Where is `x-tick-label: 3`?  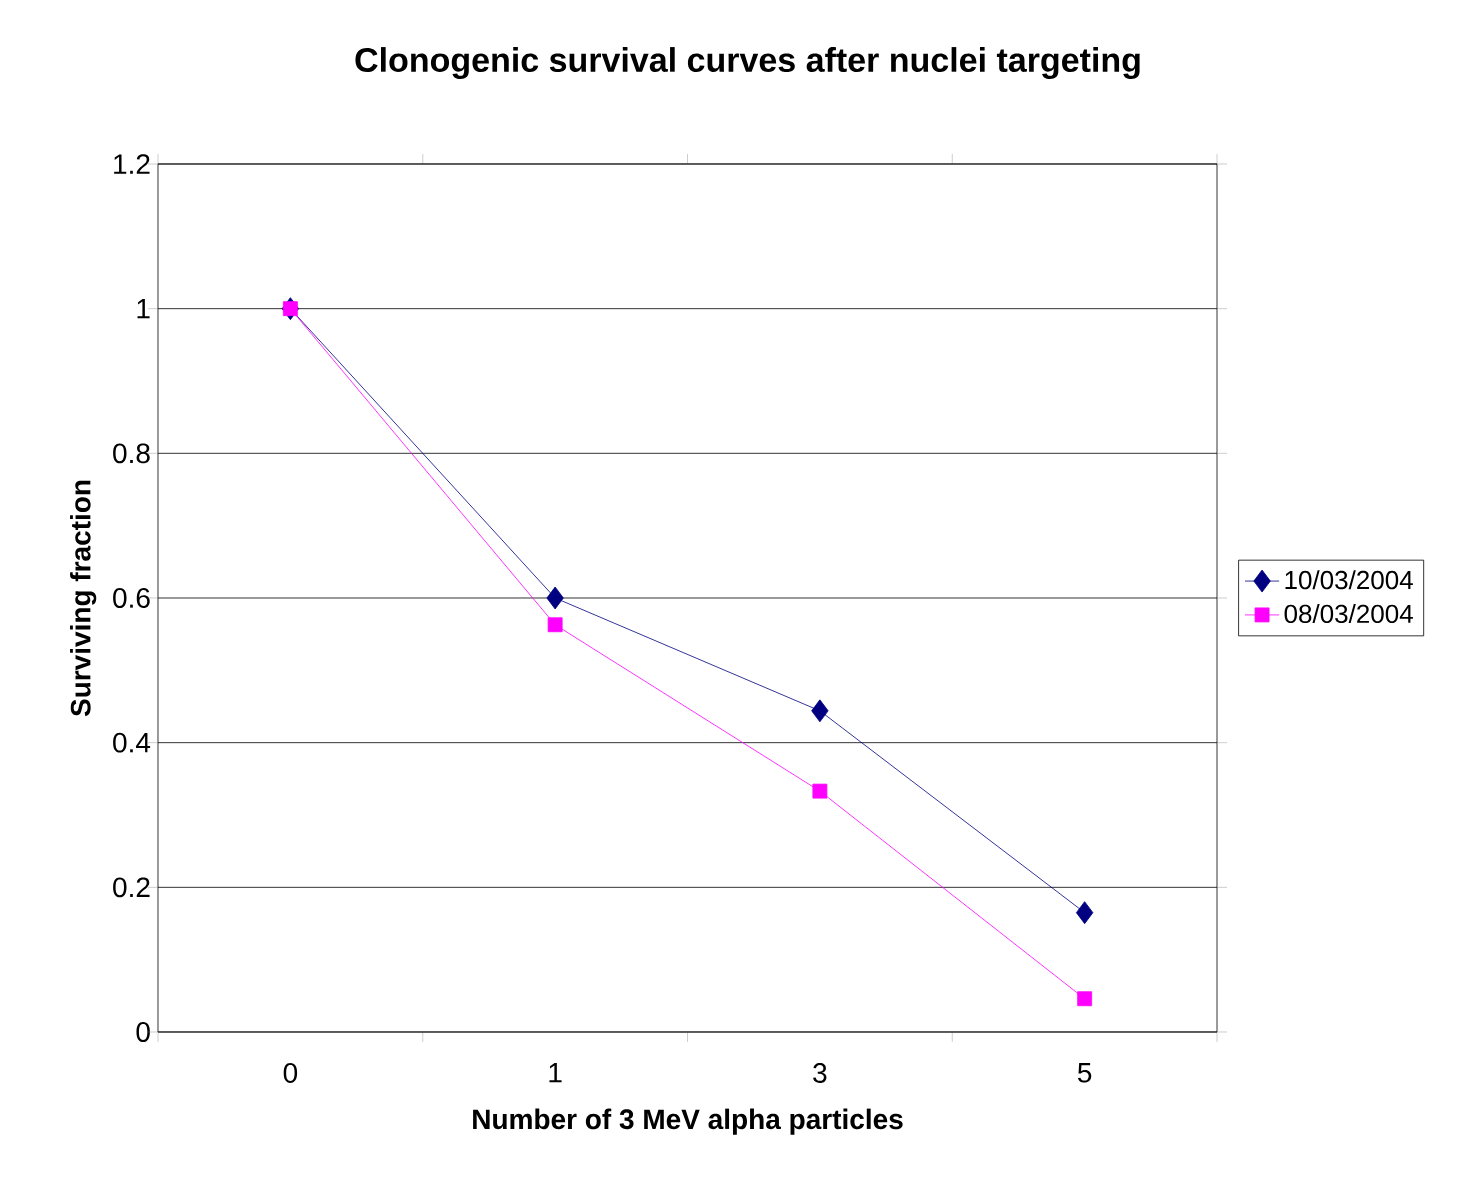
x-tick-label: 3 is located at coordinates (820, 1073).